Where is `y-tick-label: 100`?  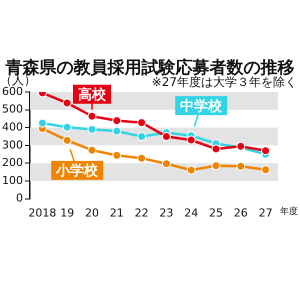
y-tick-label: 100 is located at coordinates (12, 180).